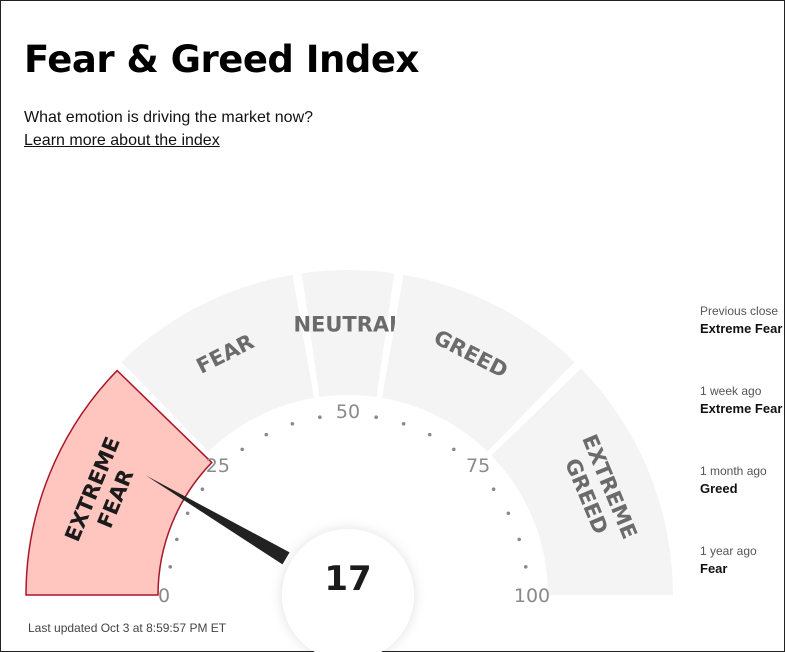 The height and width of the screenshot is (652, 785). What do you see at coordinates (218, 466) in the screenshot?
I see `gauge-tick-label: 25` at bounding box center [218, 466].